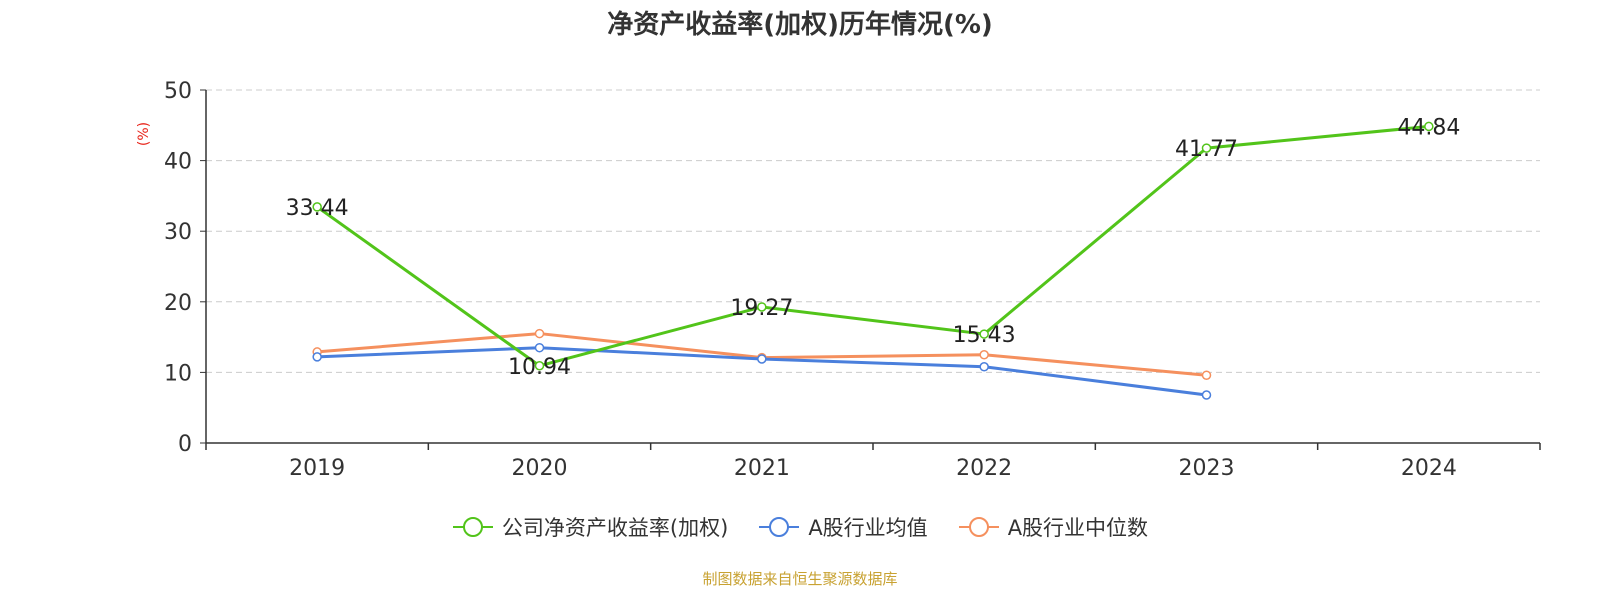 The width and height of the screenshot is (1600, 600). What do you see at coordinates (178, 232) in the screenshot?
I see `y-tick-label: 30` at bounding box center [178, 232].